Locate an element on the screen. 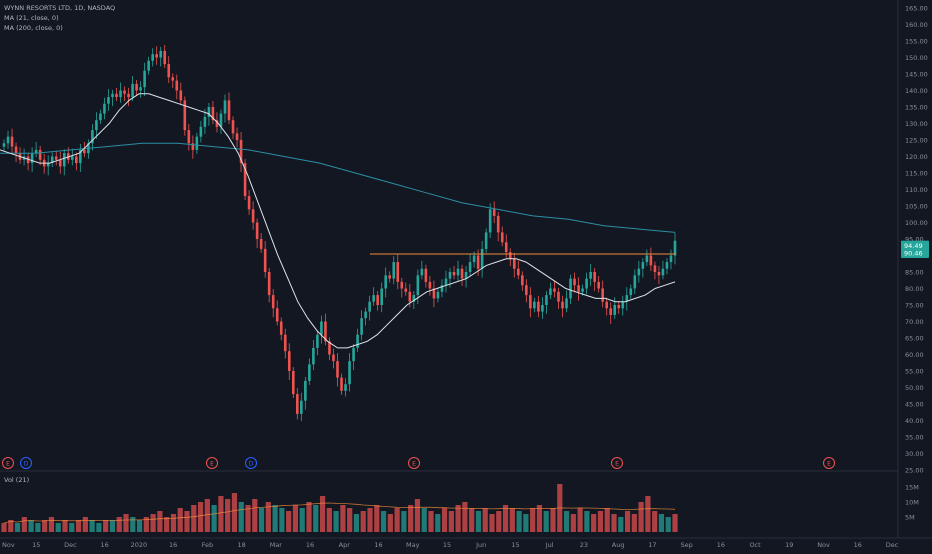 This screenshot has height=554, width=932. ma21-legend: MA (21, close, 0) is located at coordinates (31, 18).